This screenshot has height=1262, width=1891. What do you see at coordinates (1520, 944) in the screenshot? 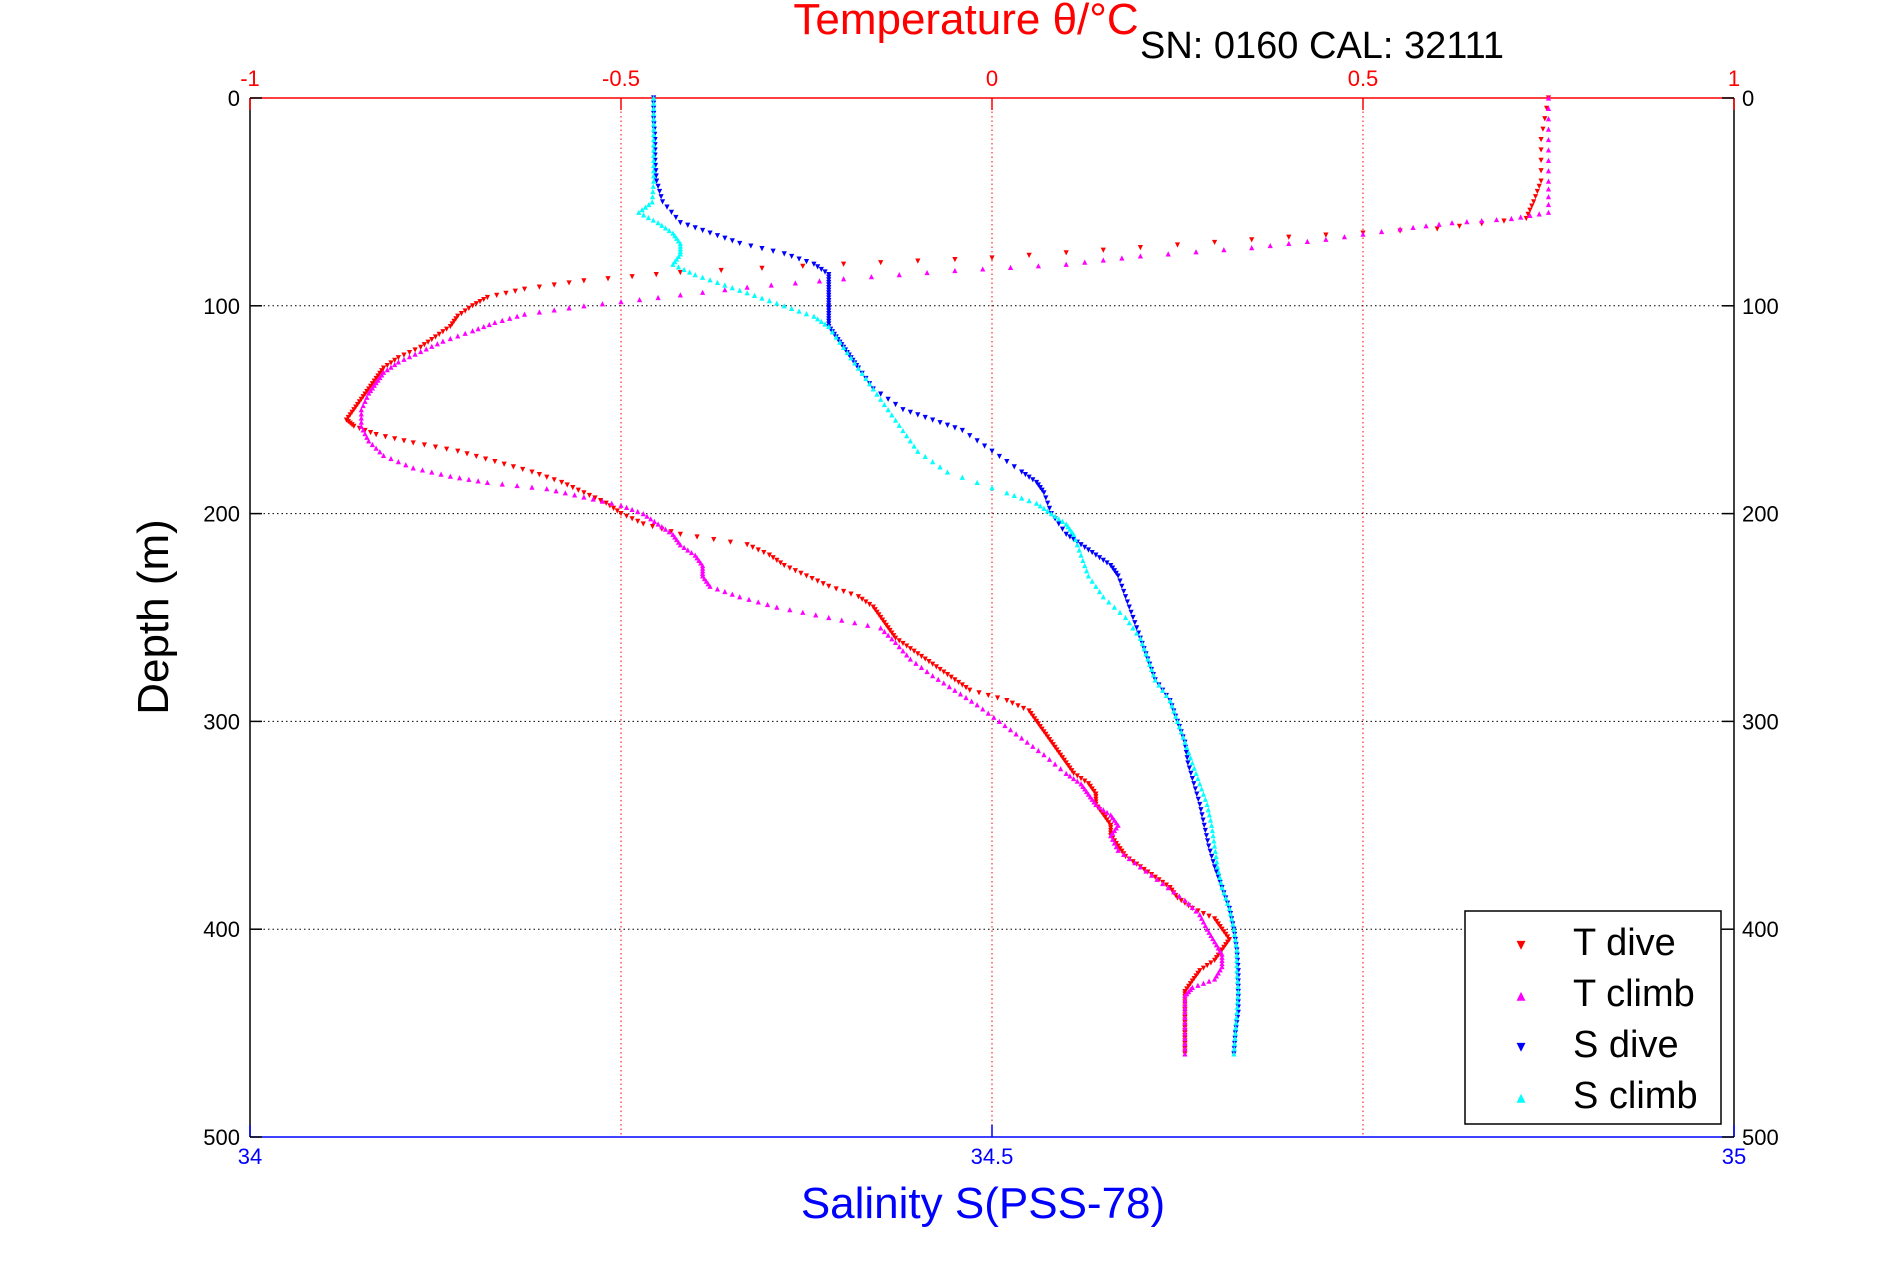
I see `legend-marker-t-dive: ▾` at bounding box center [1520, 944].